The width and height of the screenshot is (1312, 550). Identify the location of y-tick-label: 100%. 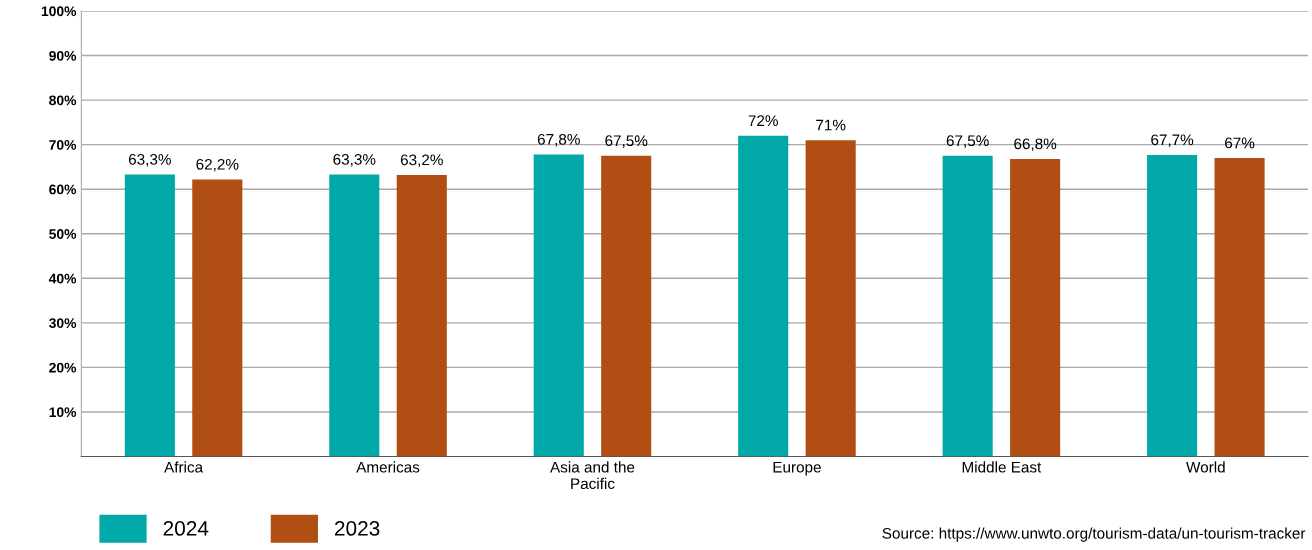
(59, 11).